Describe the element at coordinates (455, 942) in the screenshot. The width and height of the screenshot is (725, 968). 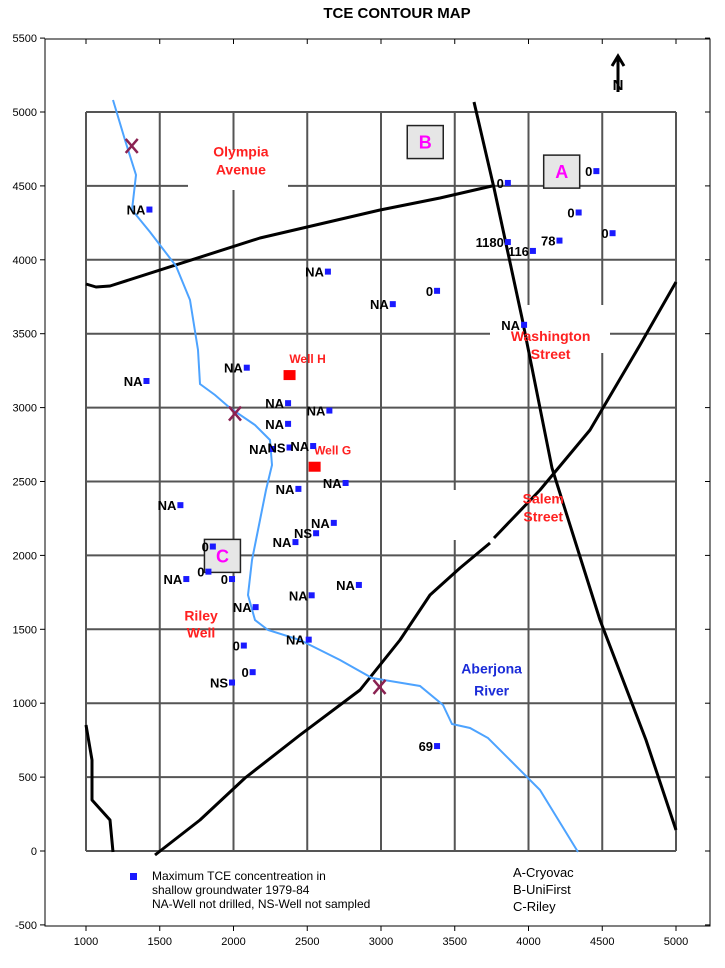
I see `x-tick-label: 3500` at that location.